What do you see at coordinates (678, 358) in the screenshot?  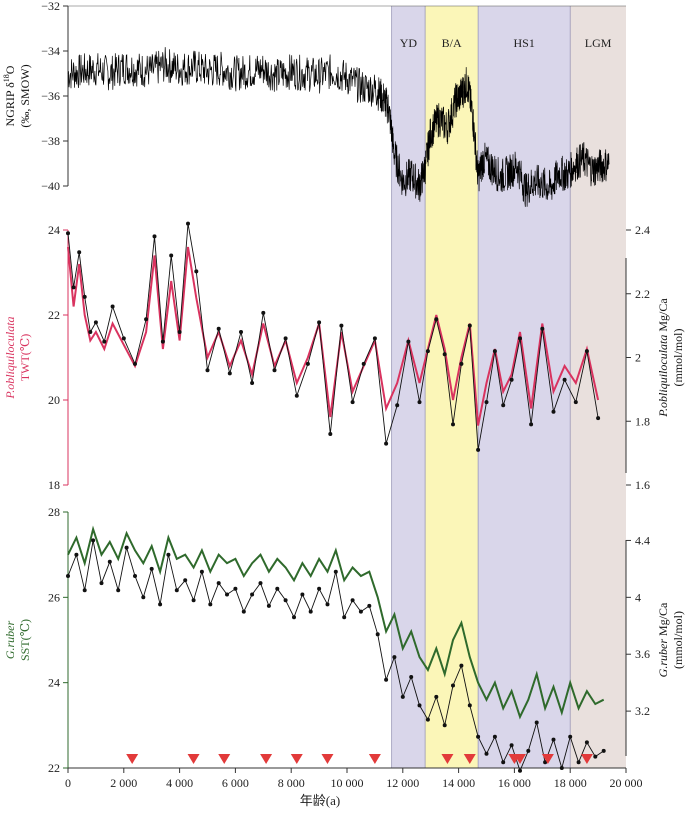 I see `y2-axis-unit-pob: (mmol/mol)` at bounding box center [678, 358].